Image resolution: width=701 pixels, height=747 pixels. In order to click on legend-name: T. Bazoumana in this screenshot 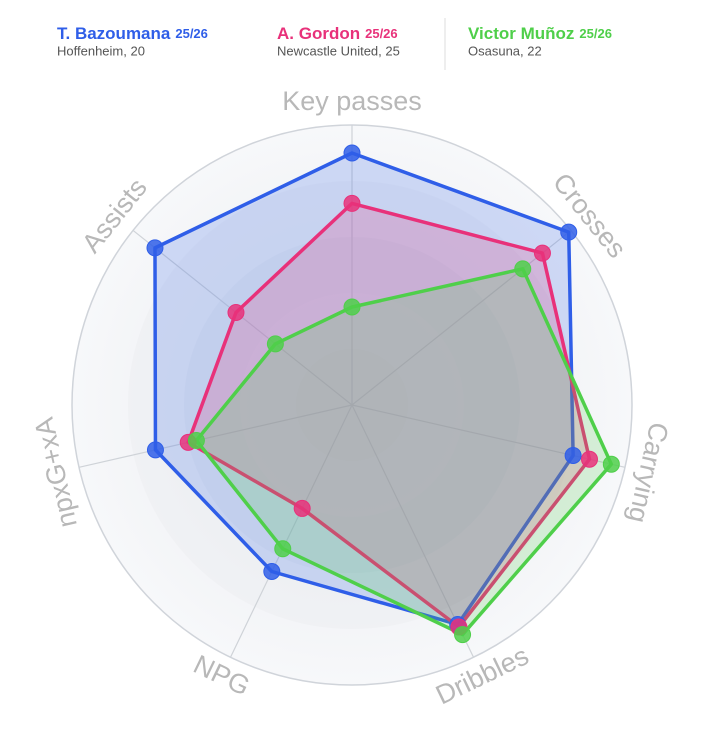, I will do `click(114, 33)`.